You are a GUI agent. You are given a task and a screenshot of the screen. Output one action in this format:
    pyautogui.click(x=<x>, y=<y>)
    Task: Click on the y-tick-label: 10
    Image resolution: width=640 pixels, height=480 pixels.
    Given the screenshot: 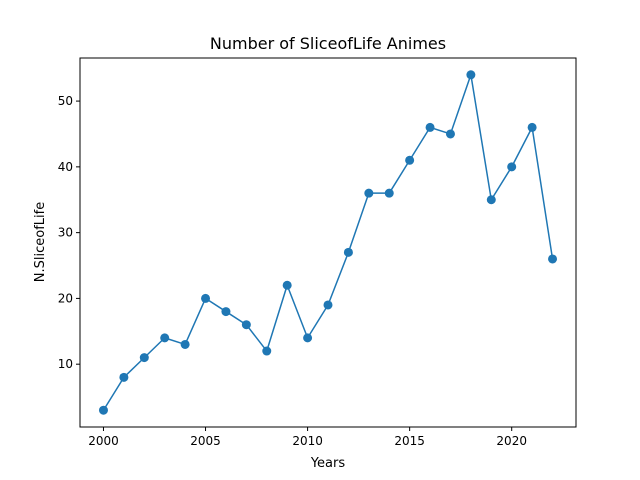 What is the action you would take?
    pyautogui.click(x=65, y=364)
    